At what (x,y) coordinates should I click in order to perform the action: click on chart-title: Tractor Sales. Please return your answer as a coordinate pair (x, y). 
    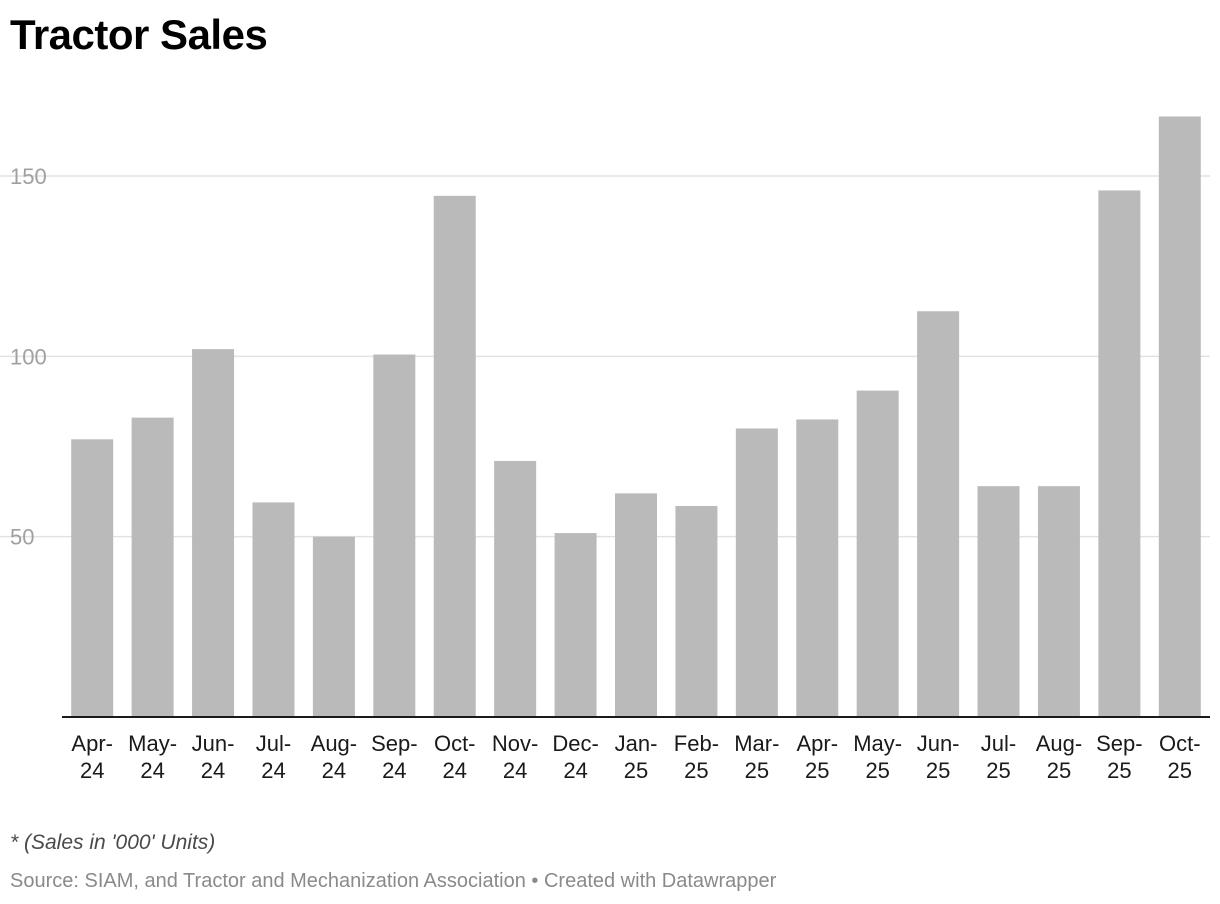
    Looking at the image, I should click on (139, 34).